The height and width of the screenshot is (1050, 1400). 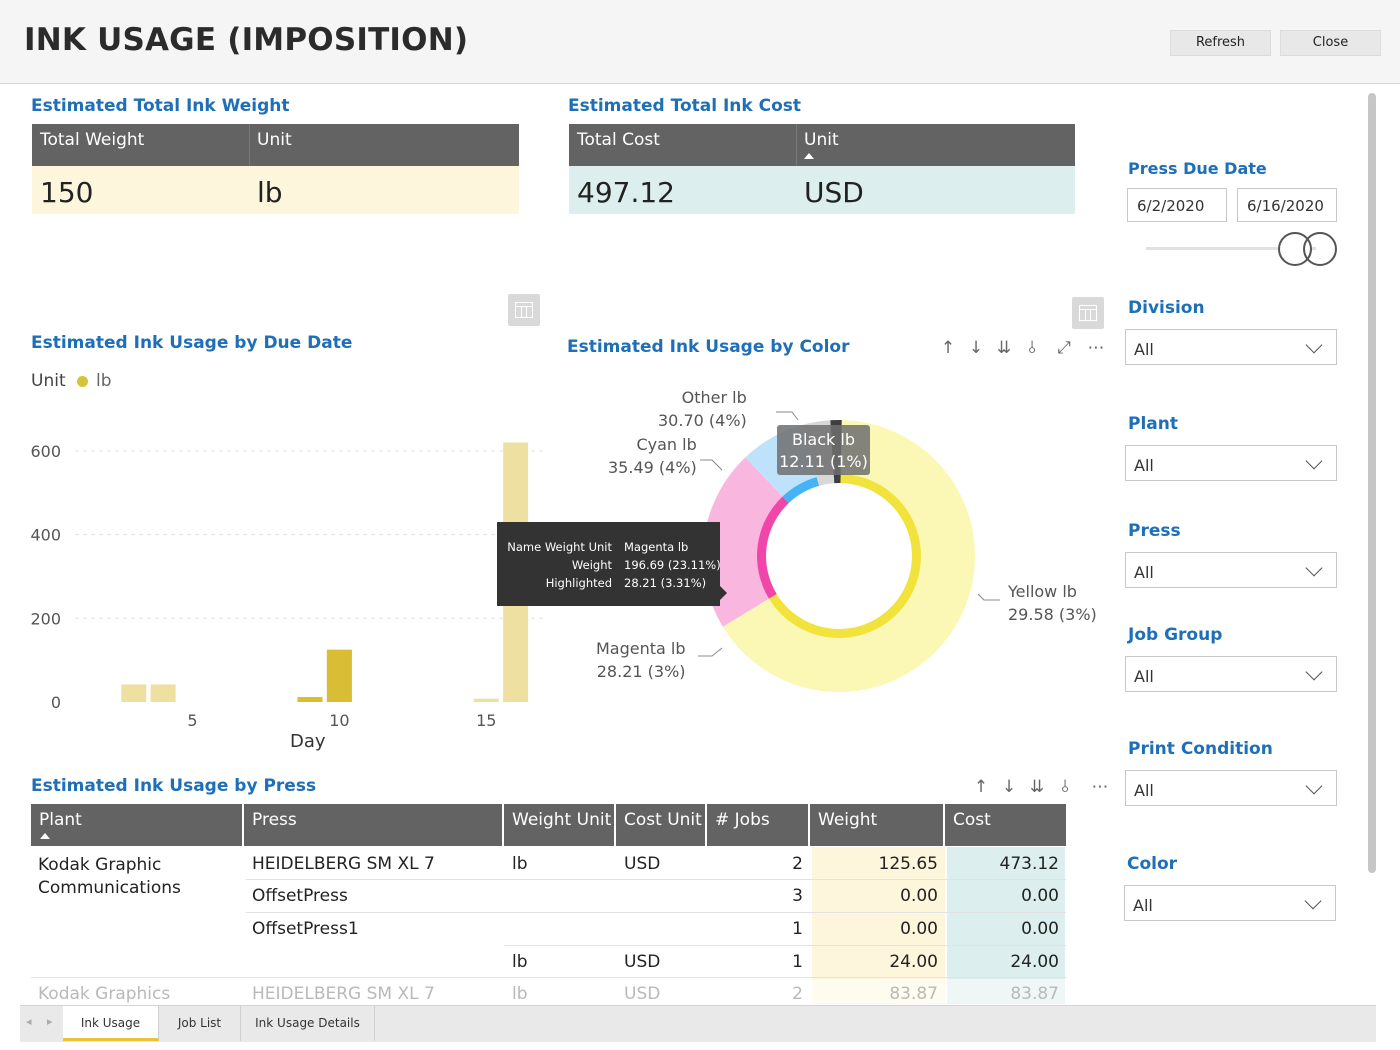 What do you see at coordinates (1287, 205) in the screenshot?
I see `end-date-input: 6/16/2020` at bounding box center [1287, 205].